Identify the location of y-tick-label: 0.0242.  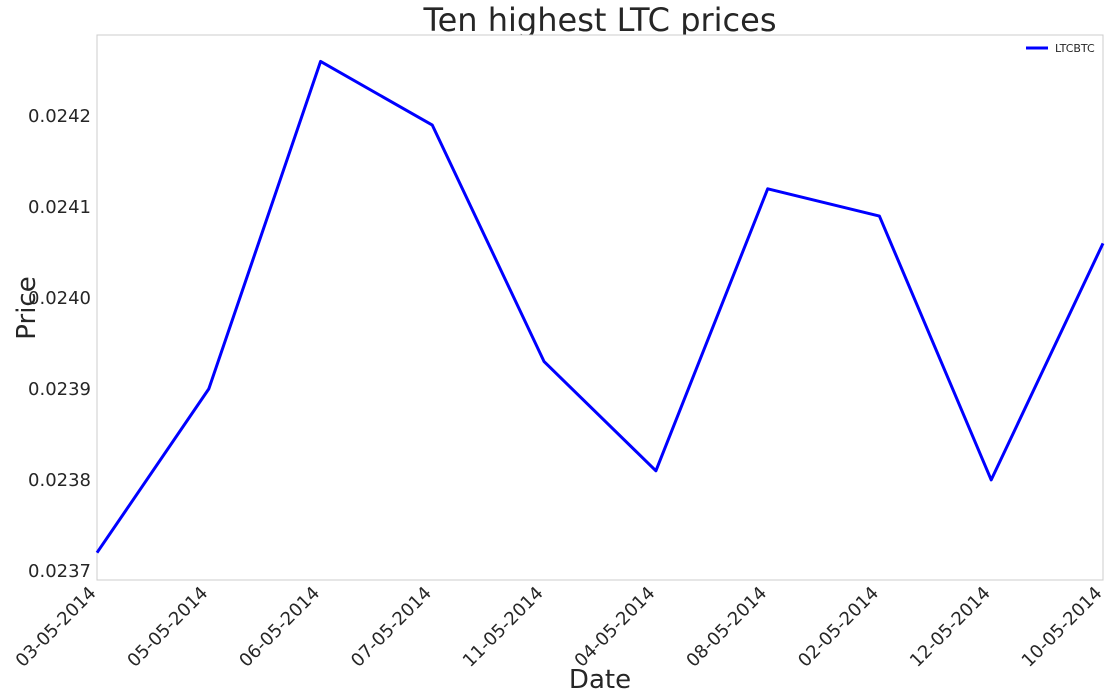
(59, 116).